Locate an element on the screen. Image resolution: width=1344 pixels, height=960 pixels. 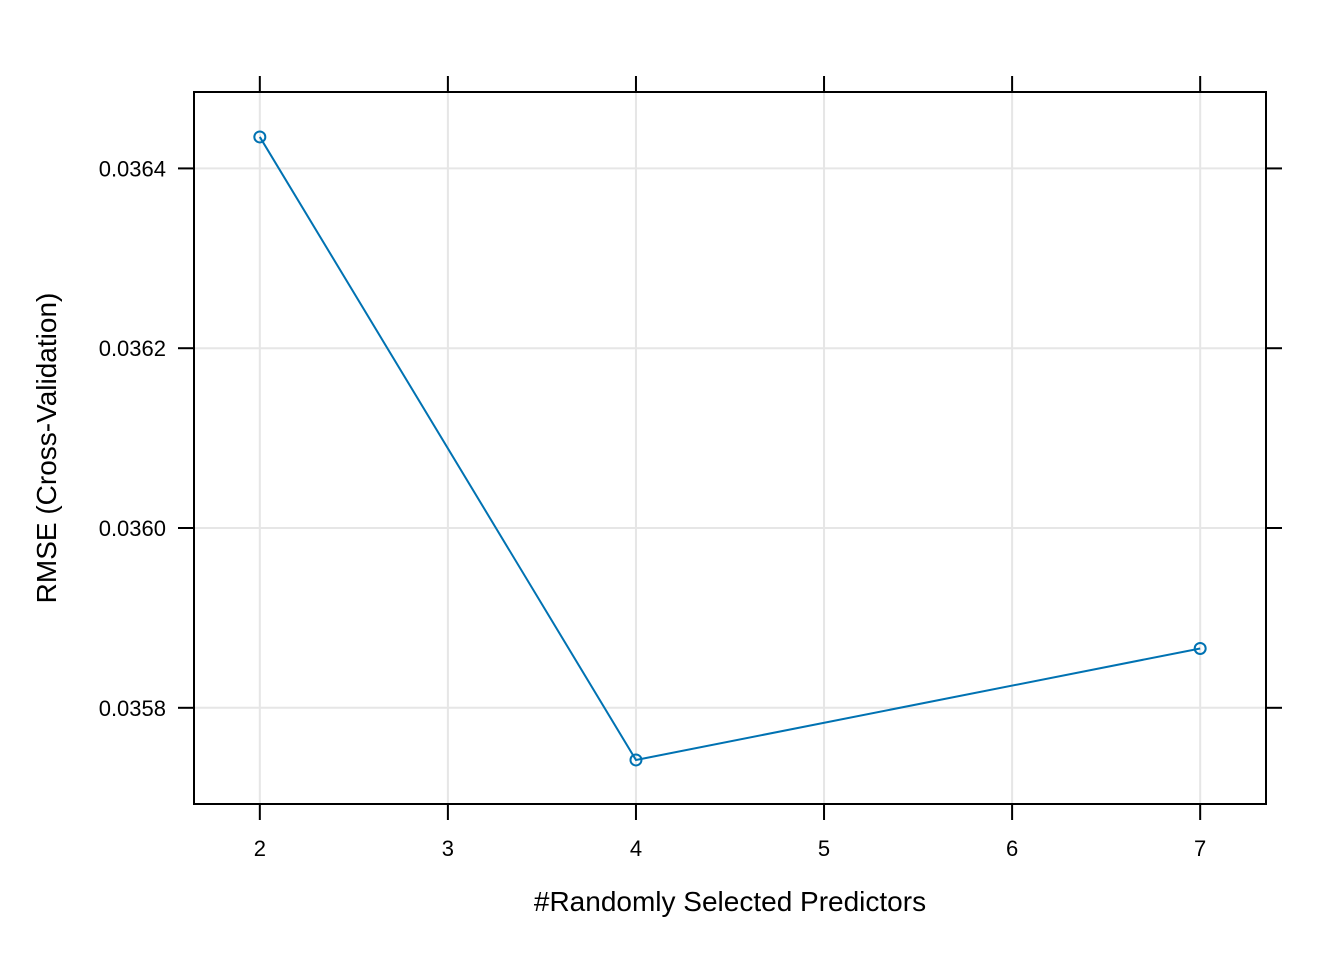
x-tick-label: 7 is located at coordinates (1200, 848).